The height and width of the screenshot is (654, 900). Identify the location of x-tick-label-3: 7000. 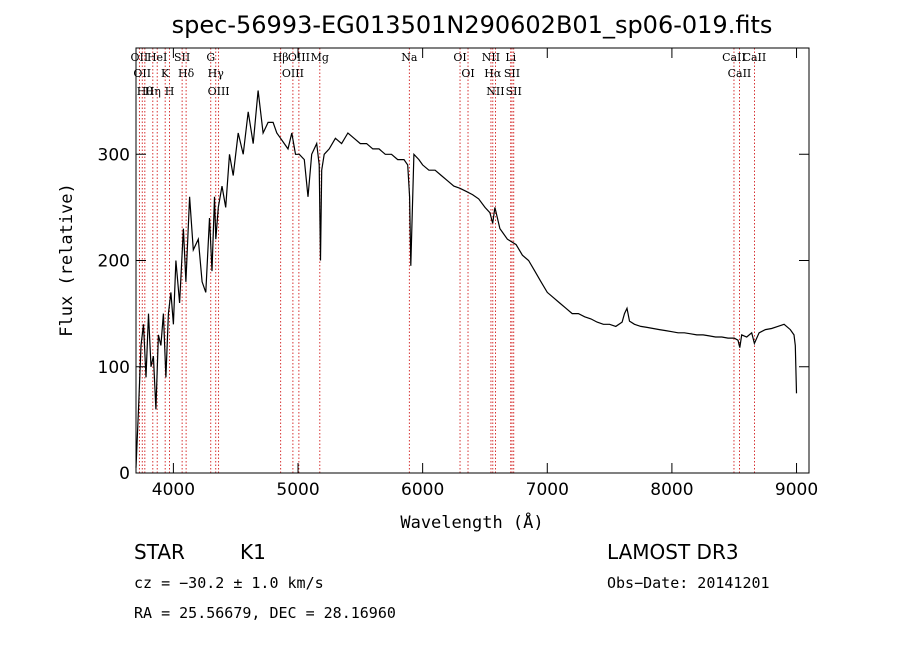
(547, 490).